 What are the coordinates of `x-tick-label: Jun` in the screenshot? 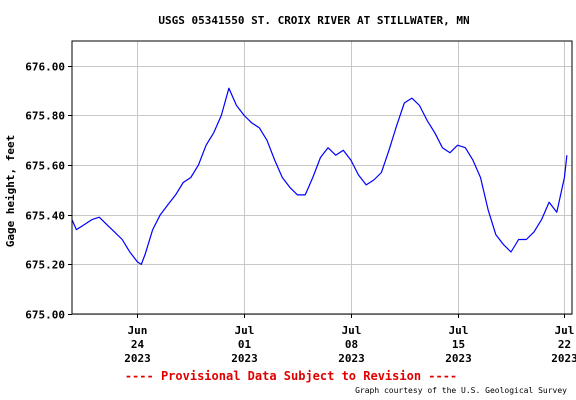 It's located at (138, 330).